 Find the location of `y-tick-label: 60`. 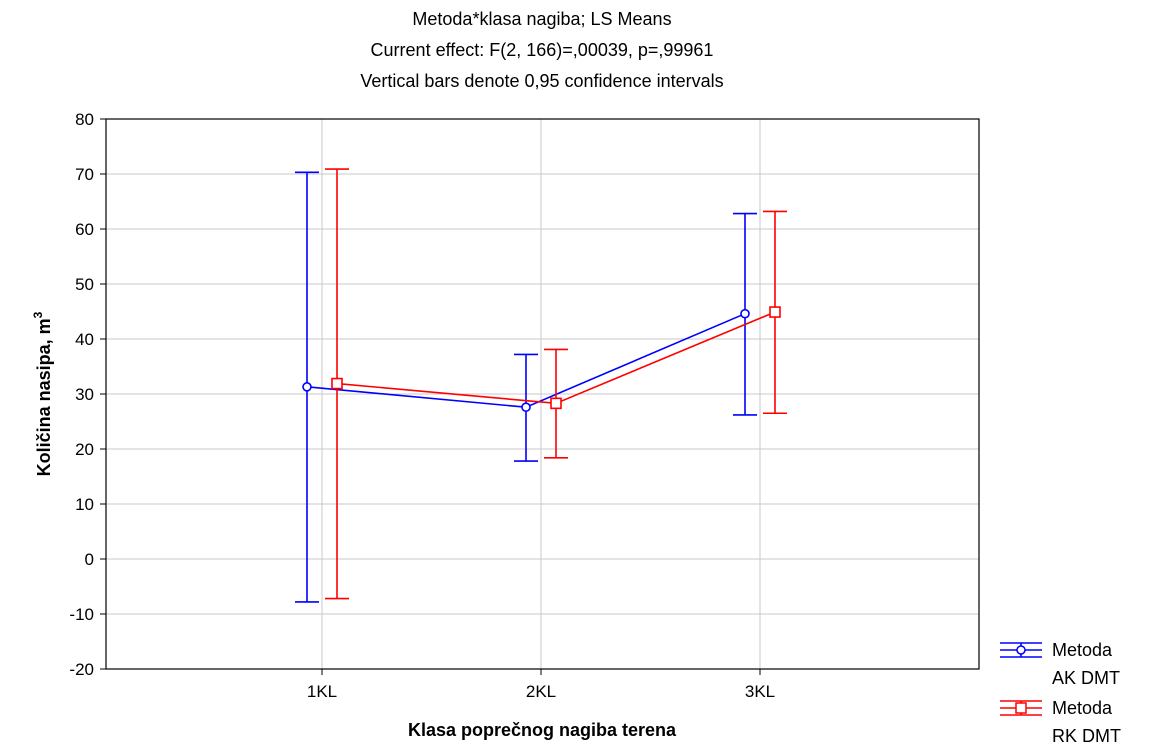

y-tick-label: 60 is located at coordinates (84, 229).